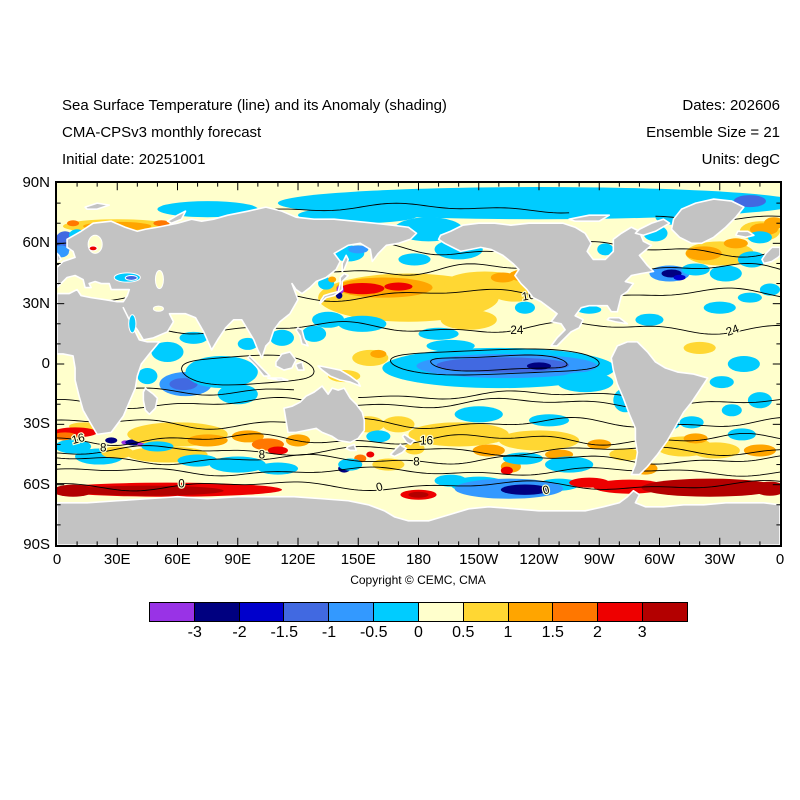 This screenshot has height=800, width=800. I want to click on lat-tick-label: 60S, so click(36, 484).